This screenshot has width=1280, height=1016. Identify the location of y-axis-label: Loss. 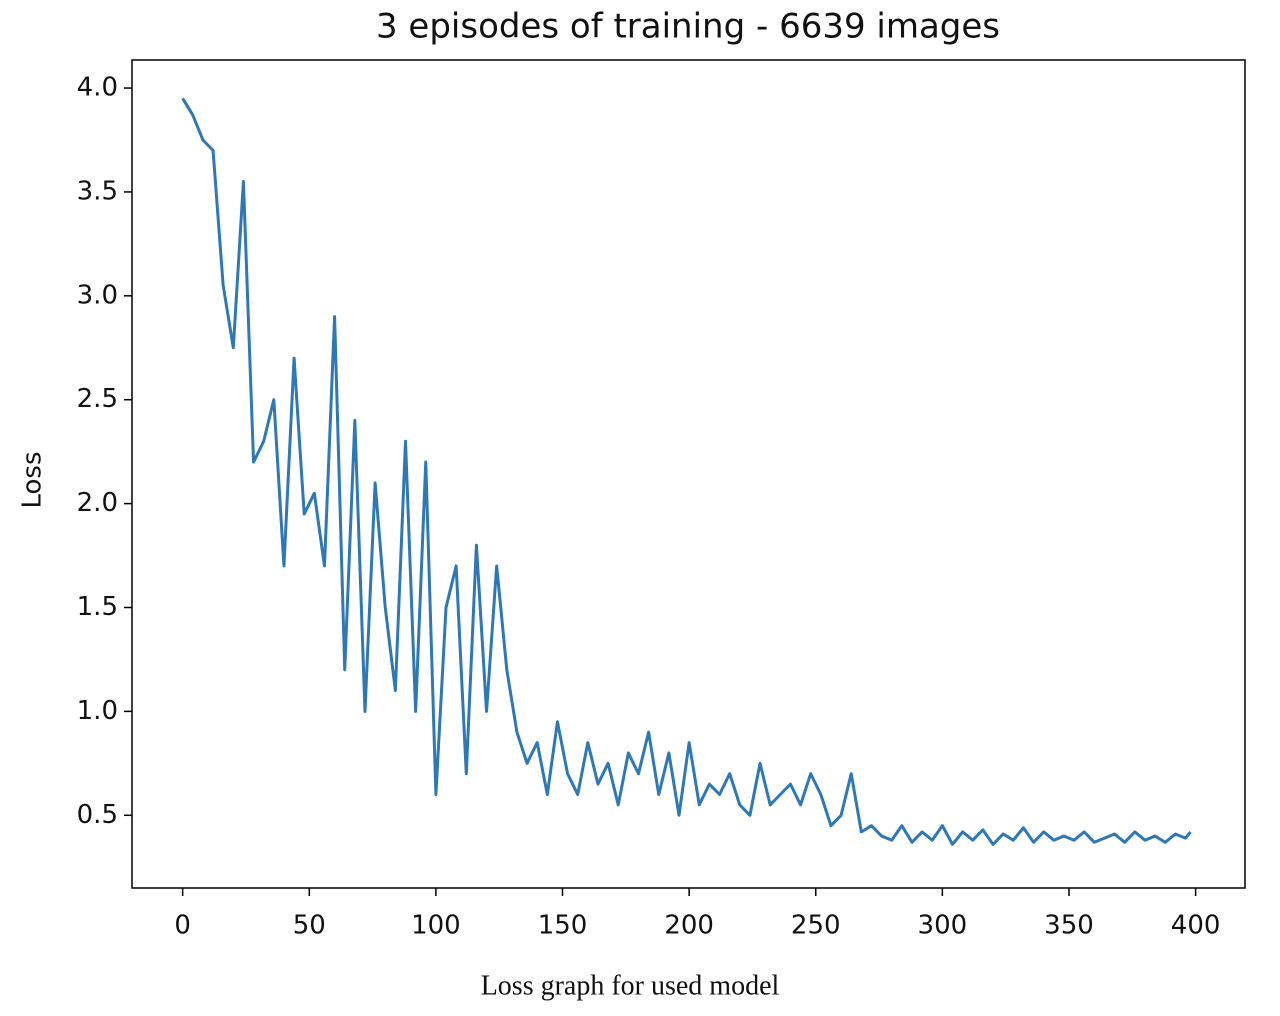
(33, 479).